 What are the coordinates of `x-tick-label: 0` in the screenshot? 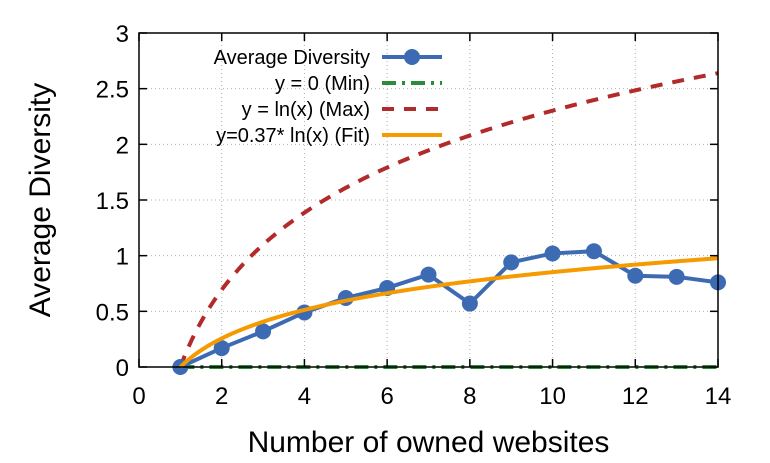 It's located at (138, 396).